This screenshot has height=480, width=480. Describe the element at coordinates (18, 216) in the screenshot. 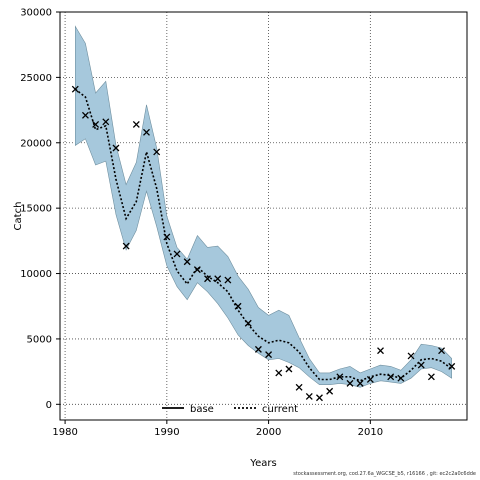

I see `y-axis-title: Catch` at that location.